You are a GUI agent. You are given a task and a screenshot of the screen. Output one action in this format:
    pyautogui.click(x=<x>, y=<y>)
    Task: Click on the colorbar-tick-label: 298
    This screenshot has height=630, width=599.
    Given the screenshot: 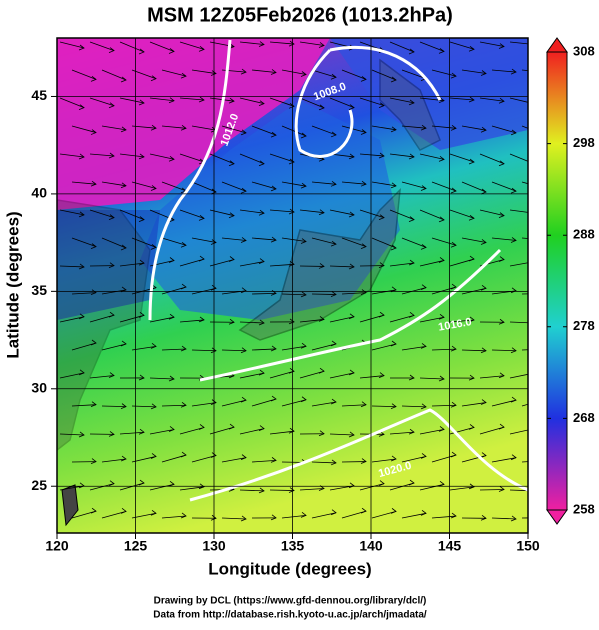 What is the action you would take?
    pyautogui.click(x=584, y=142)
    